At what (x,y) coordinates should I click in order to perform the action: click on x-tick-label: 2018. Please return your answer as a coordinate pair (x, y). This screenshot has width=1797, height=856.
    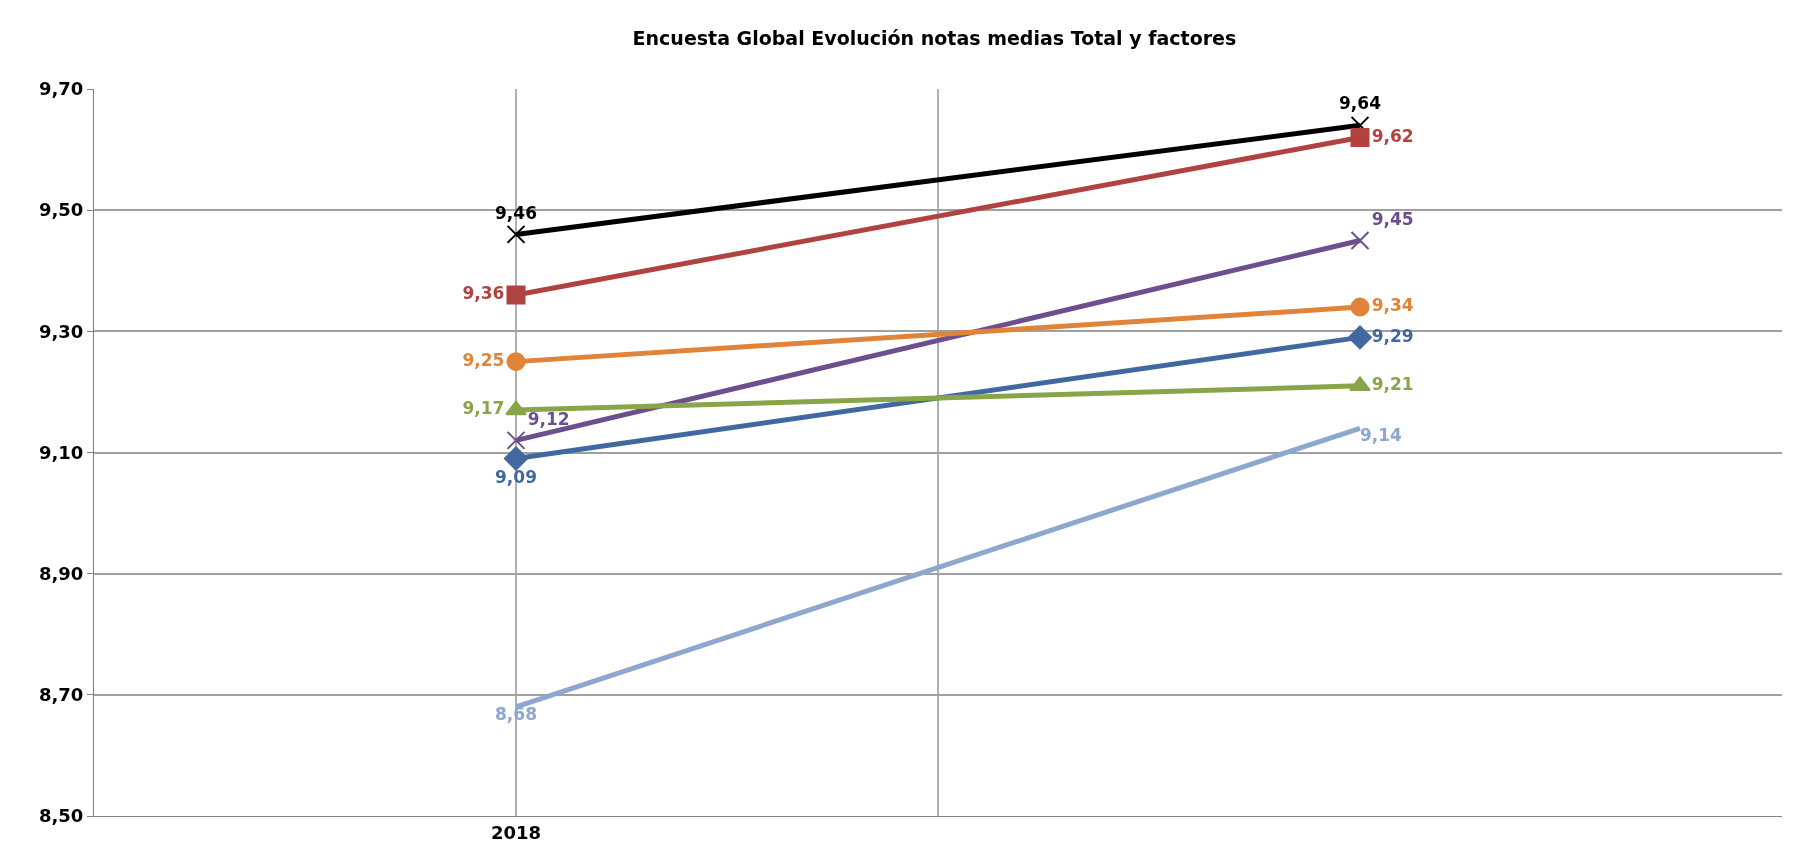
    Looking at the image, I should click on (516, 832).